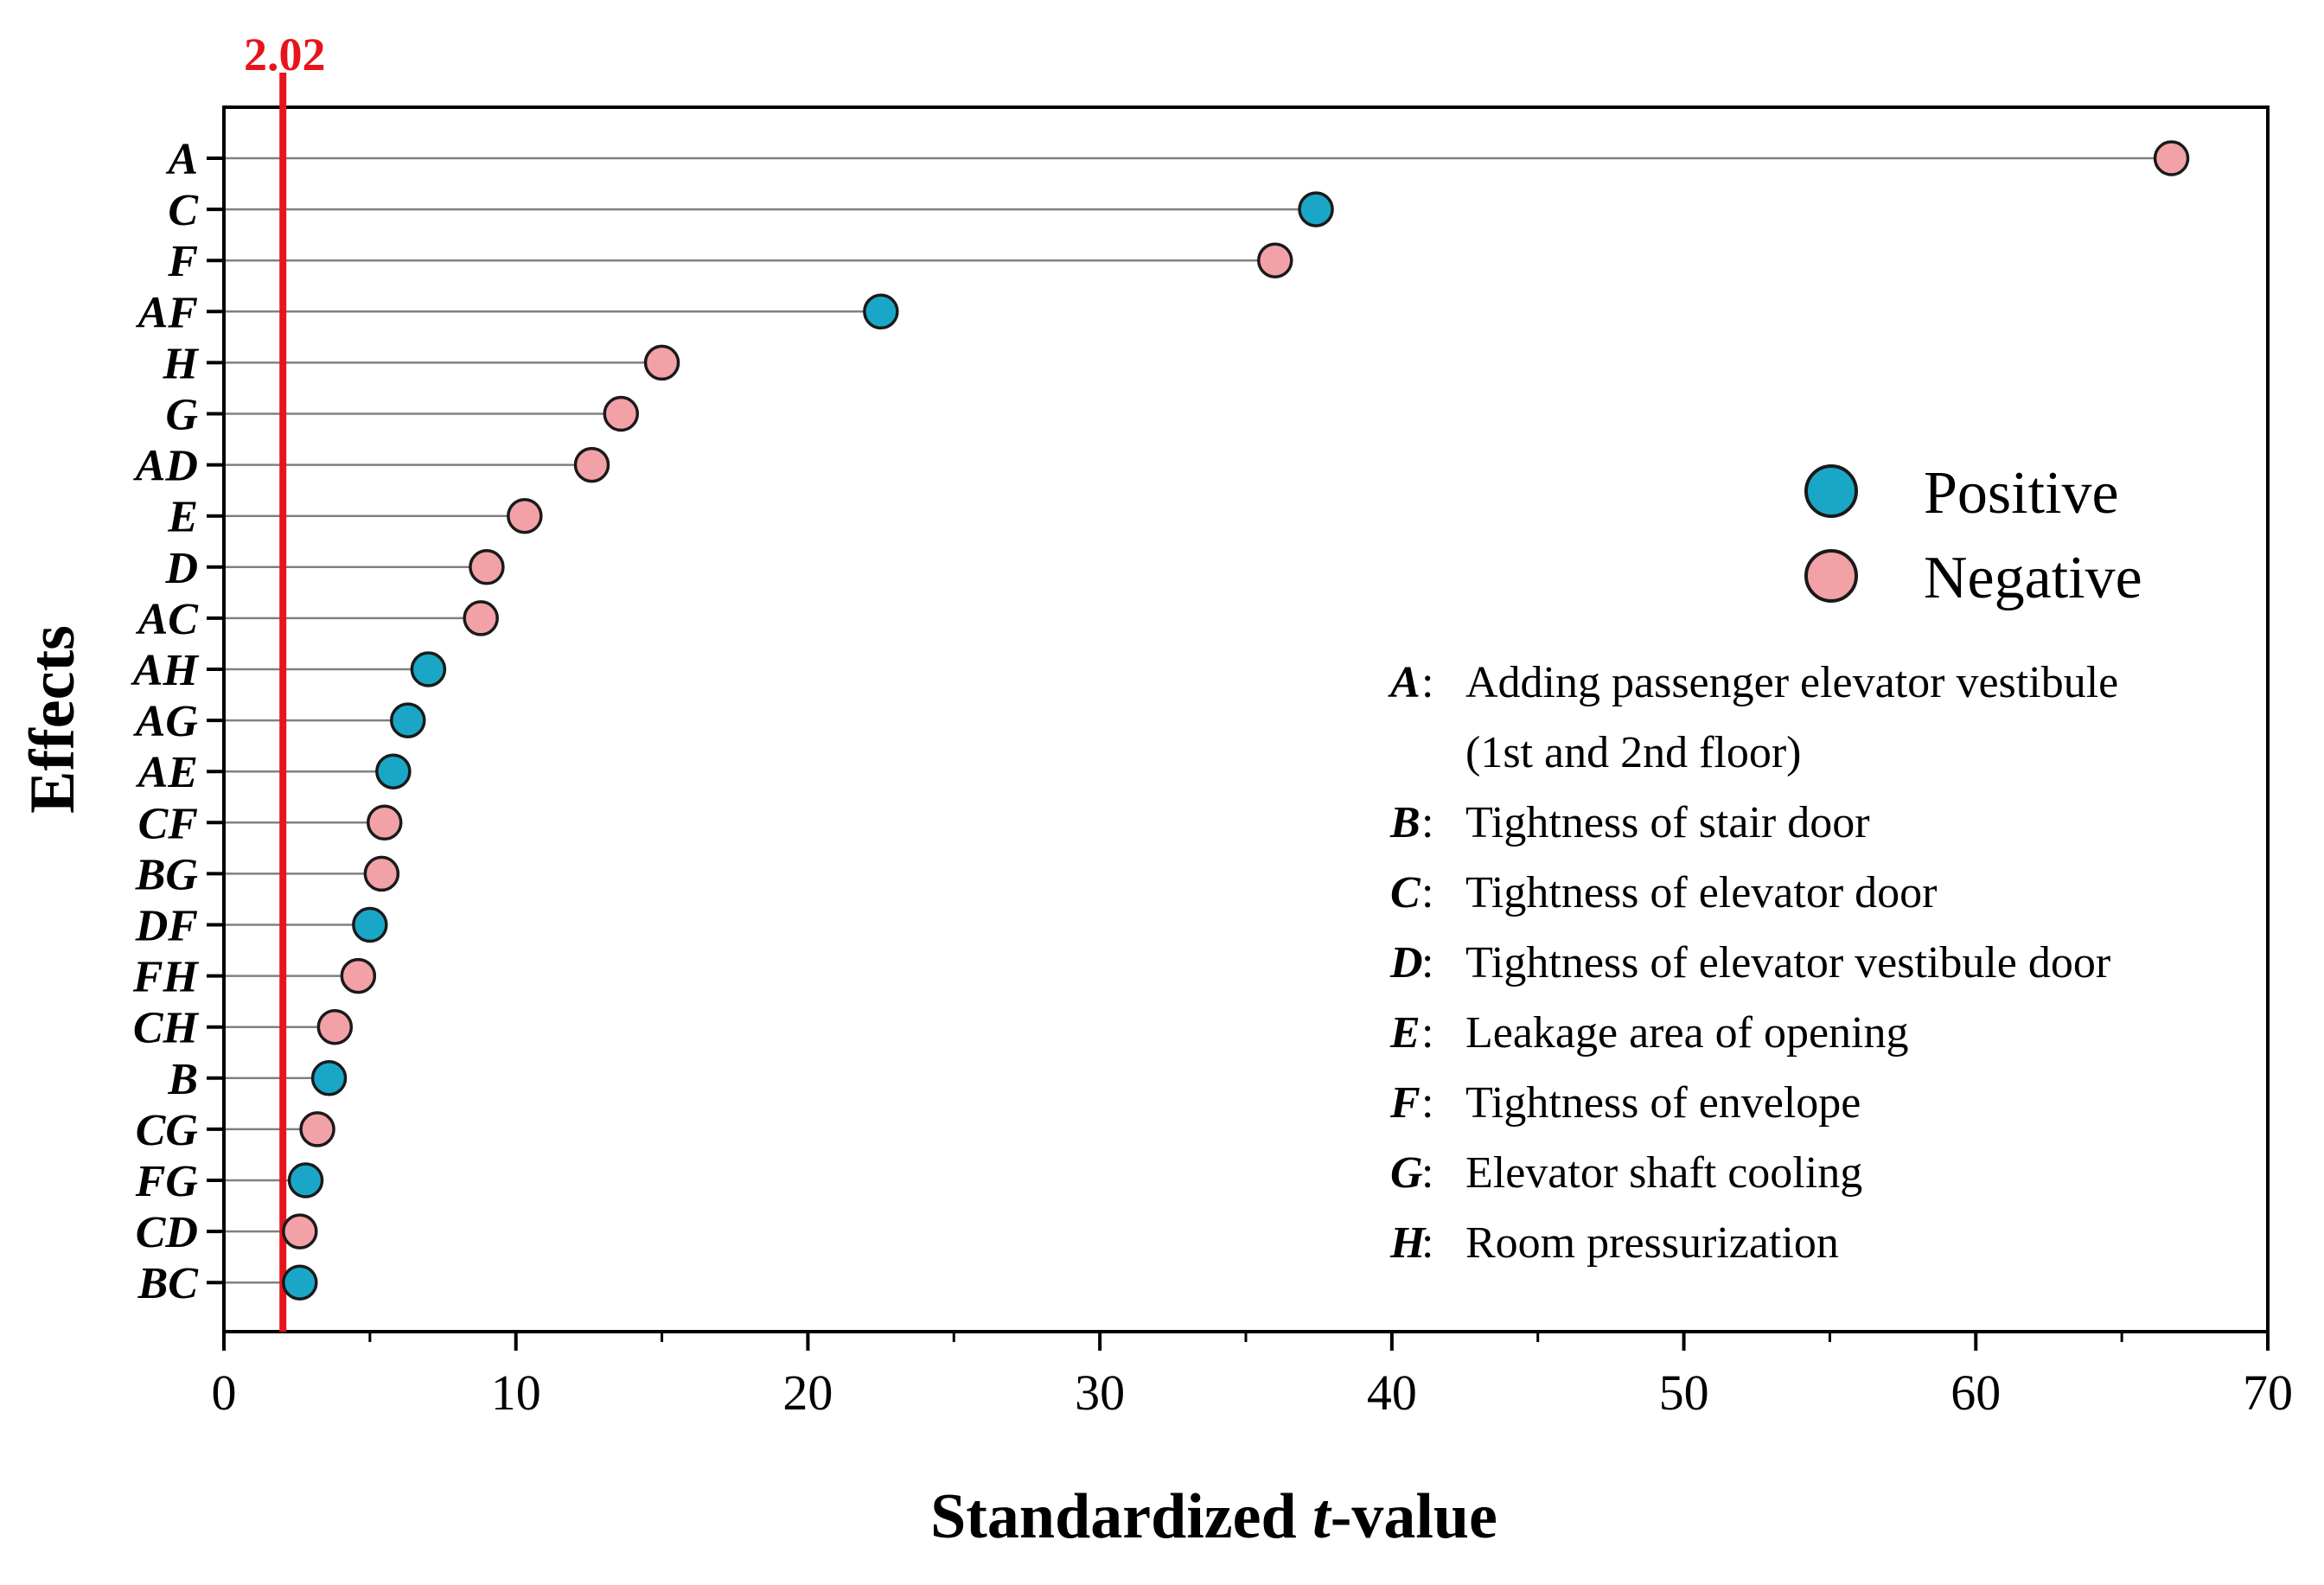 Image resolution: width=2324 pixels, height=1585 pixels. I want to click on marker-df, so click(370, 925).